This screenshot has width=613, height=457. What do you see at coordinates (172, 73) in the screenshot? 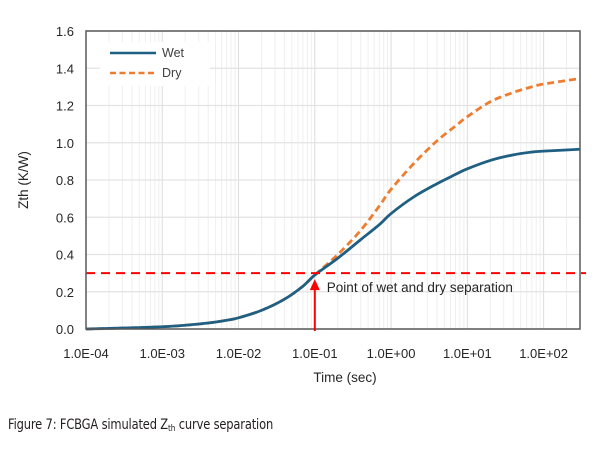
I see `legend-dry-label: Dry` at bounding box center [172, 73].